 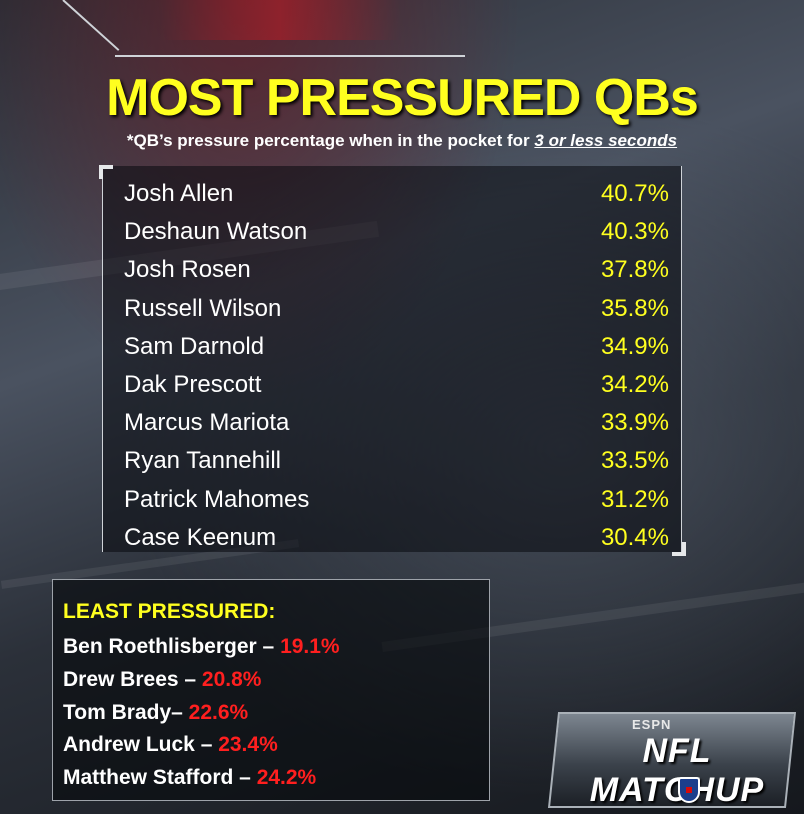 I want to click on pressure-value: 20.8%, so click(x=231, y=679).